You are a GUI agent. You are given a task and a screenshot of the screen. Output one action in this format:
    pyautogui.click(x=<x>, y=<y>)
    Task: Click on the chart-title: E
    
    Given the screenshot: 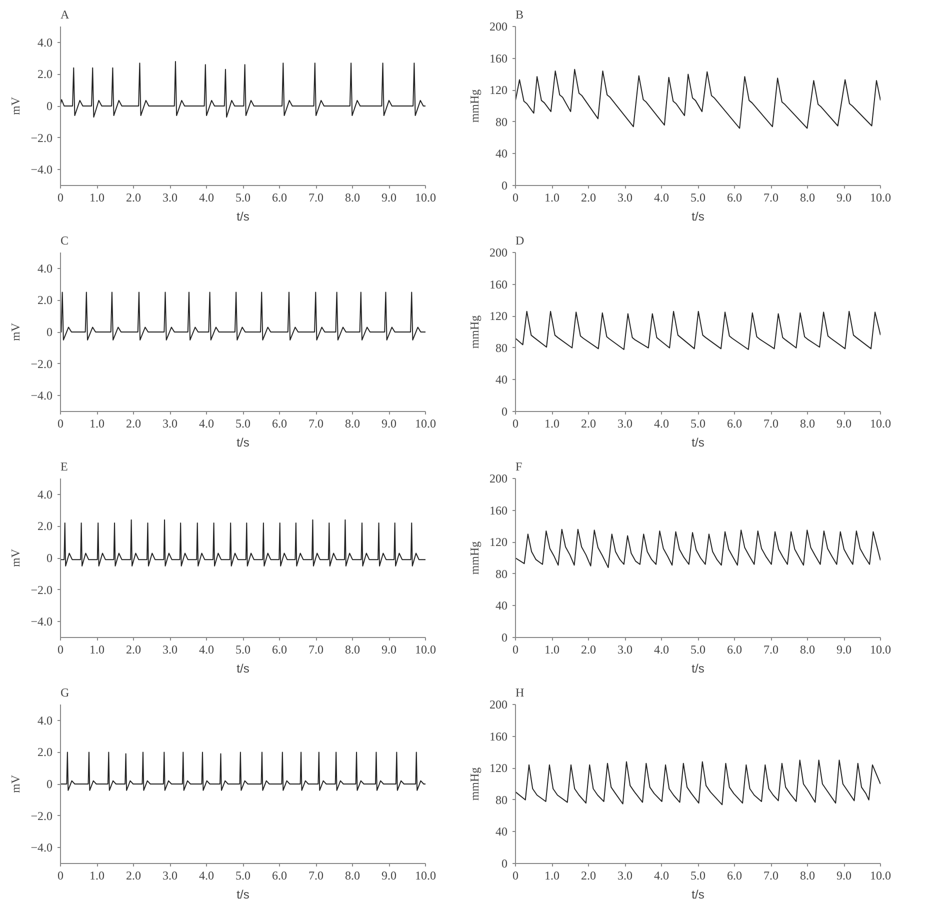 What is the action you would take?
    pyautogui.click(x=64, y=467)
    